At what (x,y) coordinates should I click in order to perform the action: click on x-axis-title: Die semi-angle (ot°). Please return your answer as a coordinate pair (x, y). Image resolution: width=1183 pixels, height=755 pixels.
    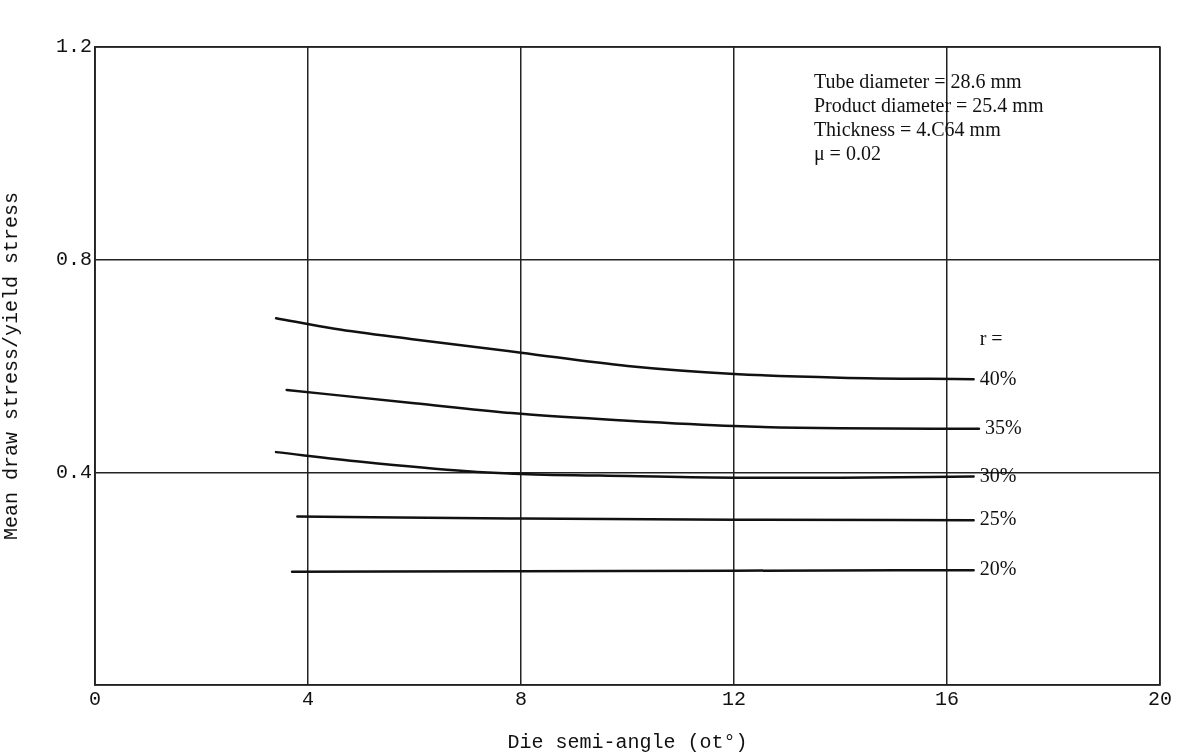
    Looking at the image, I should click on (627, 743).